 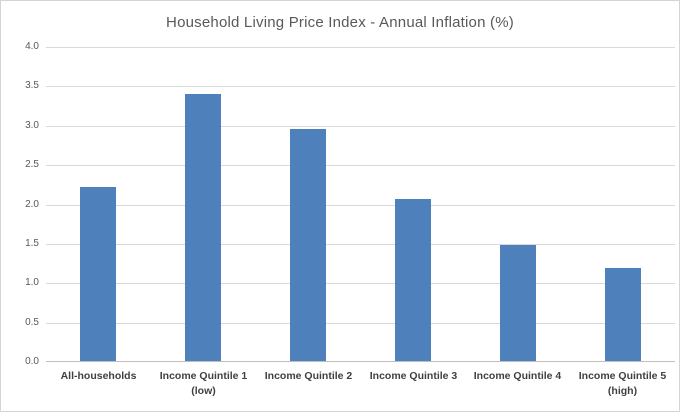 I want to click on y-tick-label: 1.5, so click(x=32, y=243).